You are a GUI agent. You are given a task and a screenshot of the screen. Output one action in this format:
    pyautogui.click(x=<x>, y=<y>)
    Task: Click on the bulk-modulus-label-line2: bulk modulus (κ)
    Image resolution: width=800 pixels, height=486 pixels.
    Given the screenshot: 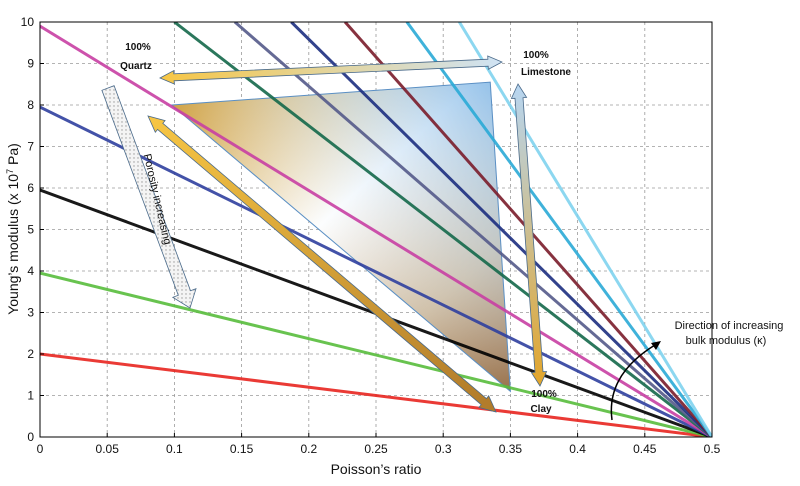 What is the action you would take?
    pyautogui.click(x=726, y=341)
    